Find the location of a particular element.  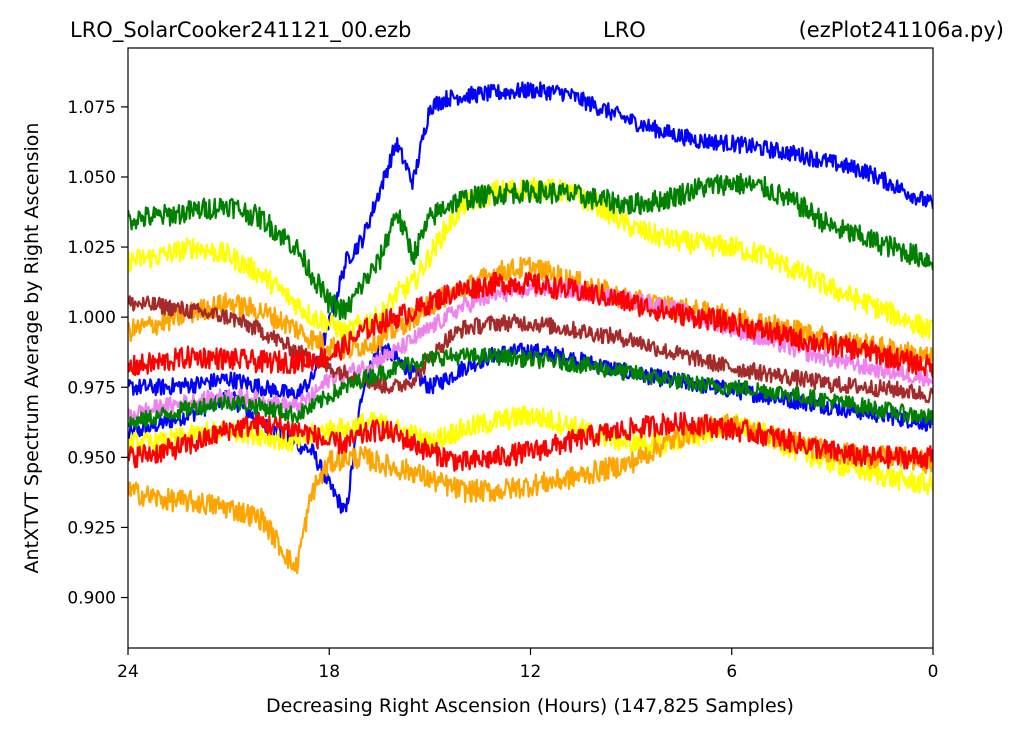

y-axis-ticks: 0.900 0.925 0.950 0.975 1.000 1.025 1.050 1.075 is located at coordinates (97, 353).